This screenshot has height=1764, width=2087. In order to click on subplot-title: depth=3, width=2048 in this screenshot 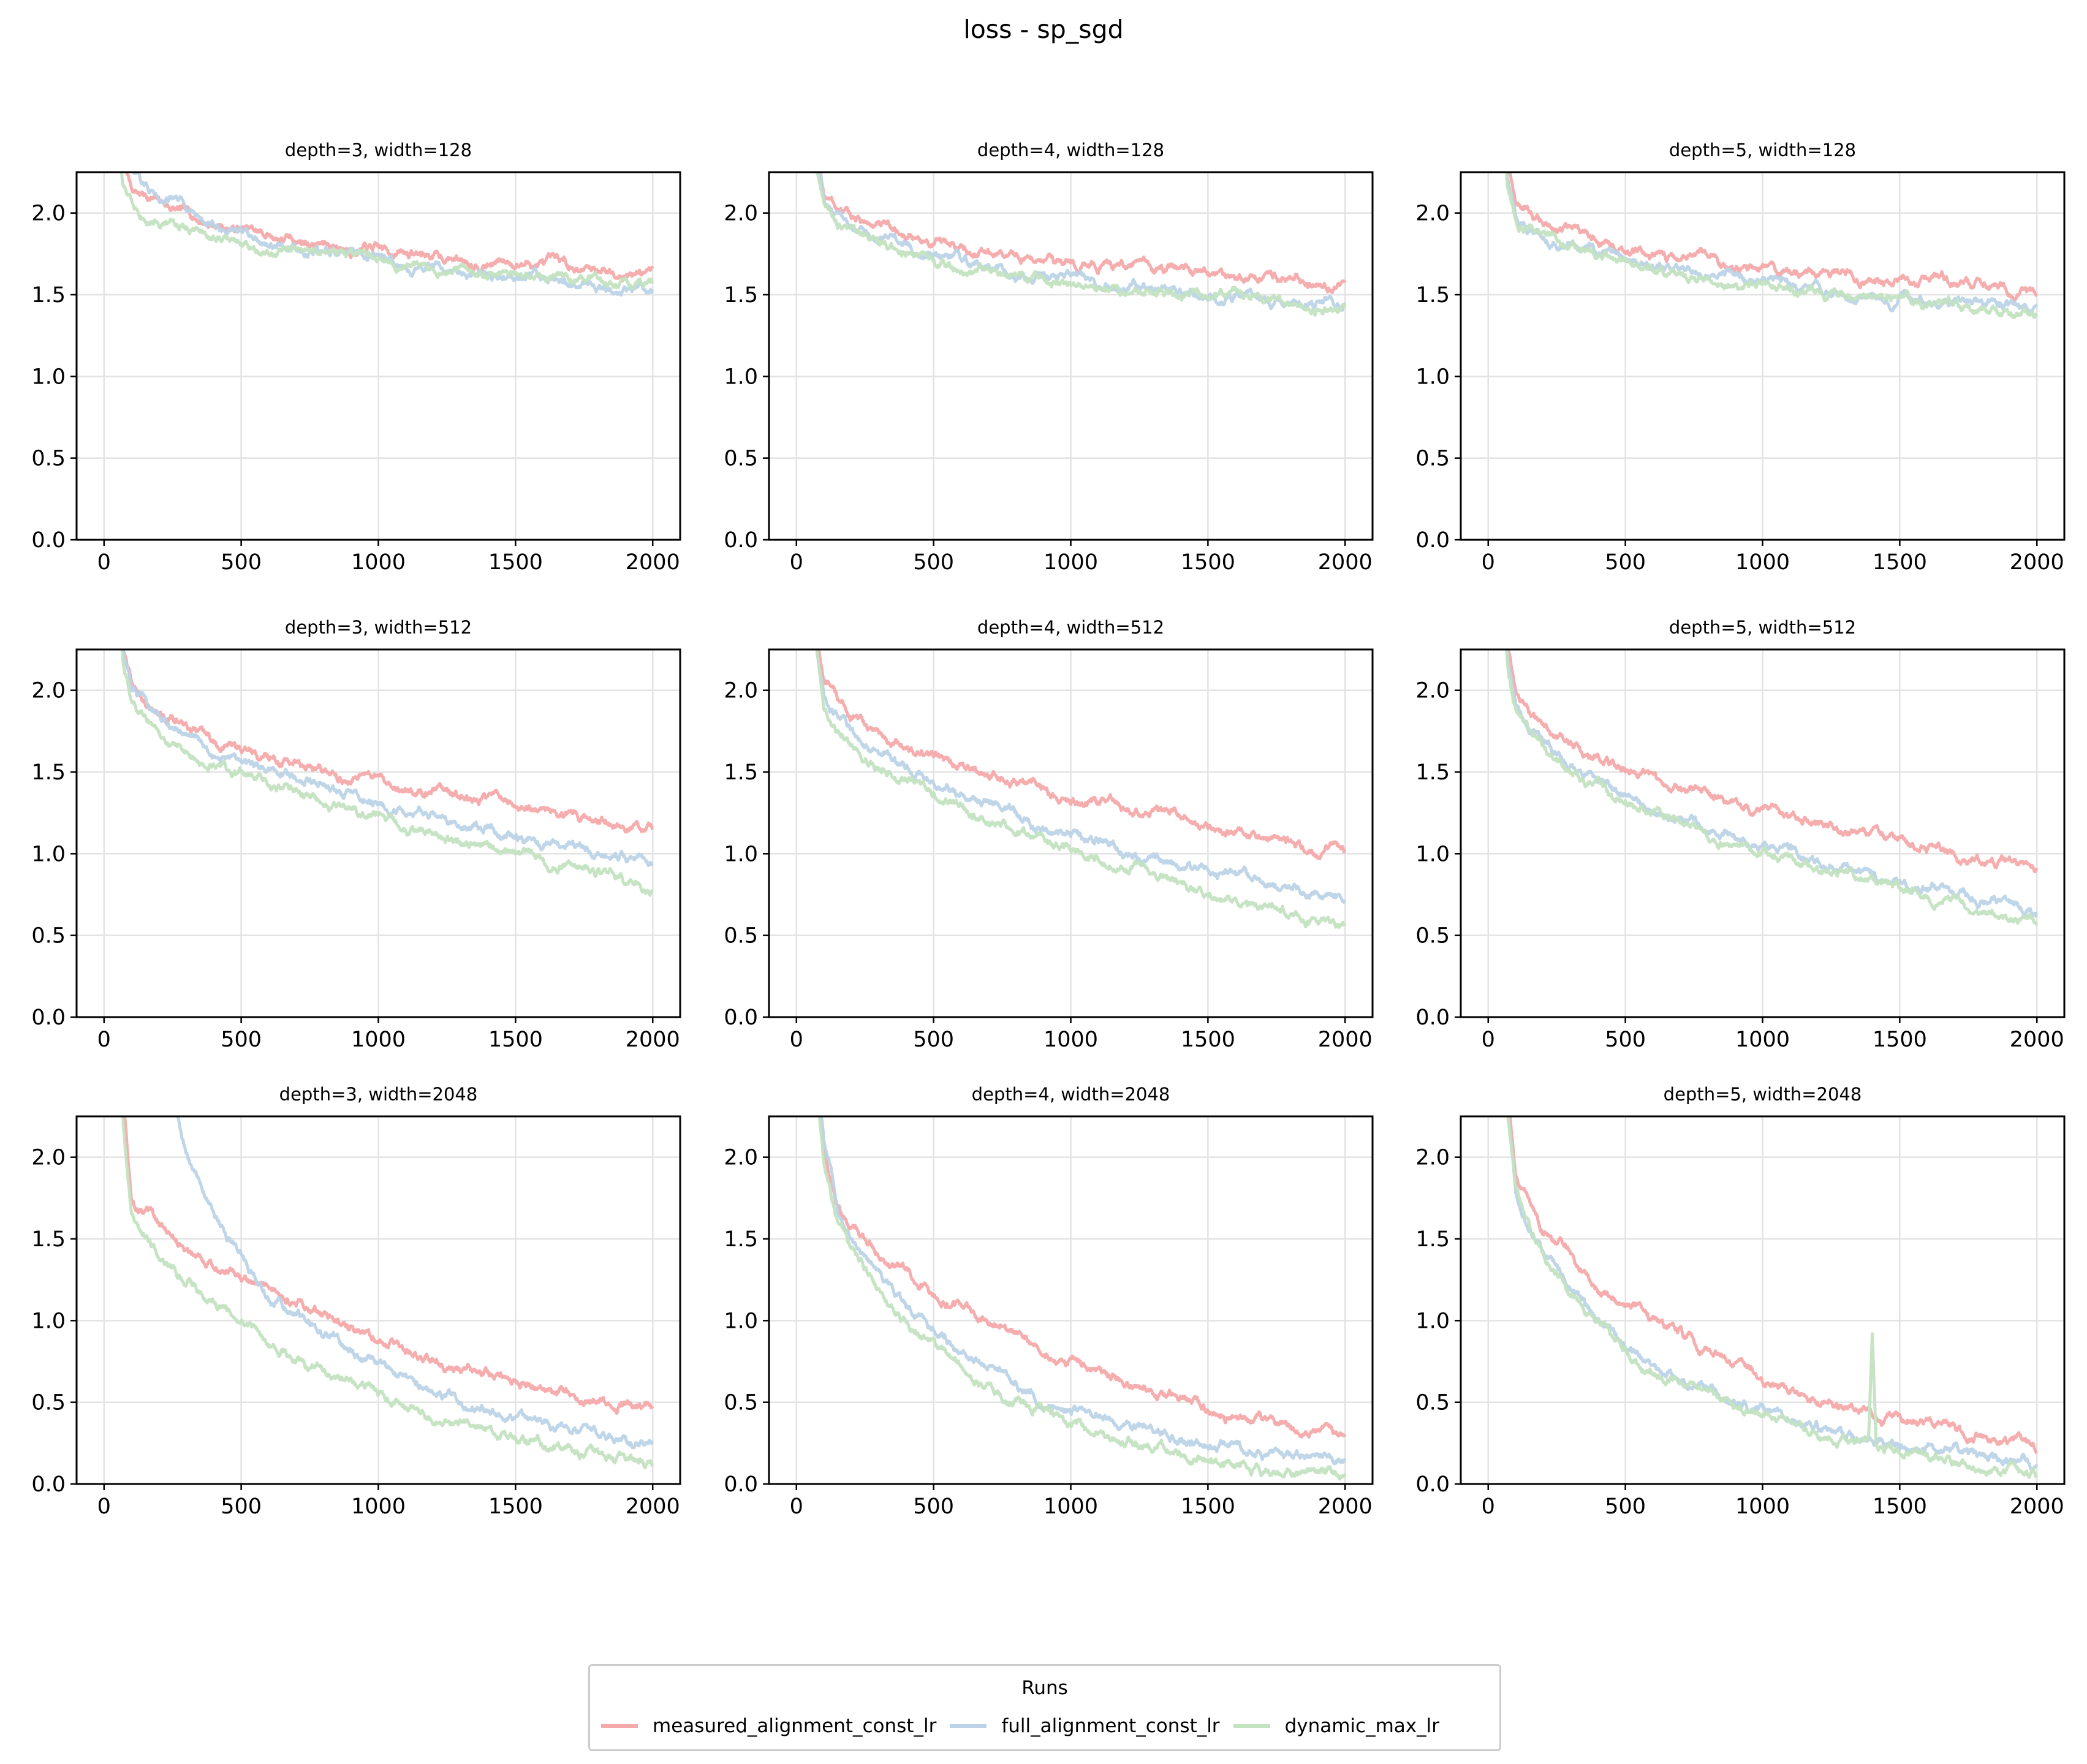, I will do `click(378, 1094)`.